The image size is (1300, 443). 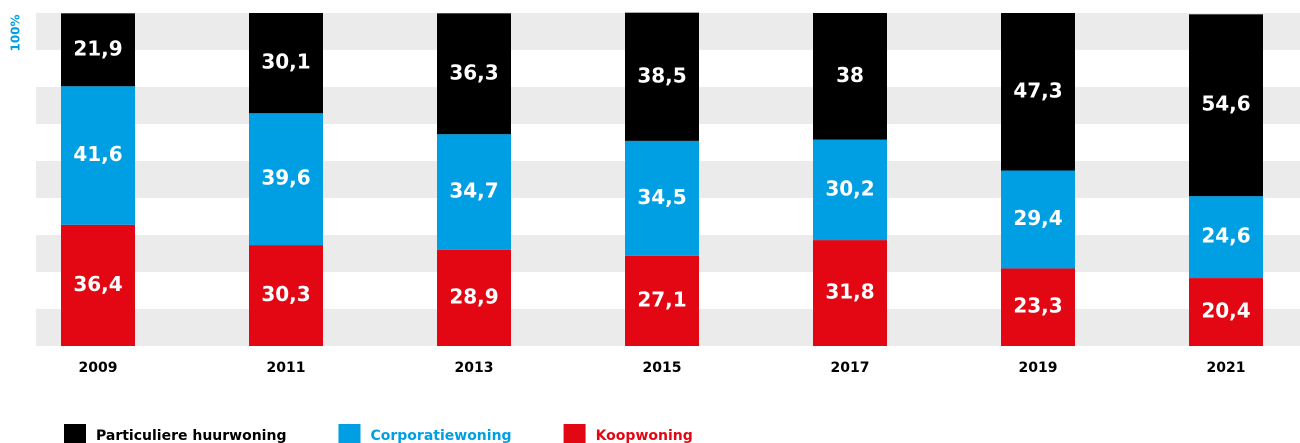 I want to click on data-label: 30,2, so click(x=849, y=188).